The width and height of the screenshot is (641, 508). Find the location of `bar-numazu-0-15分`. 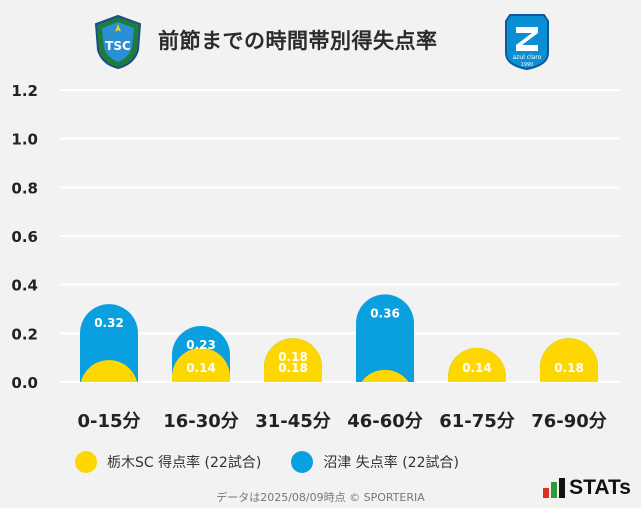

bar-numazu-0-15分 is located at coordinates (109, 343).